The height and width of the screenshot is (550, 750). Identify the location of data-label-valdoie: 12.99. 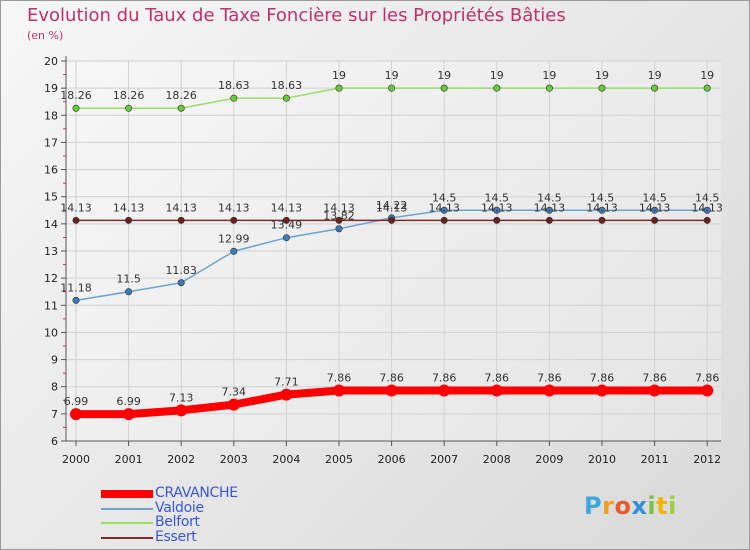
(234, 238).